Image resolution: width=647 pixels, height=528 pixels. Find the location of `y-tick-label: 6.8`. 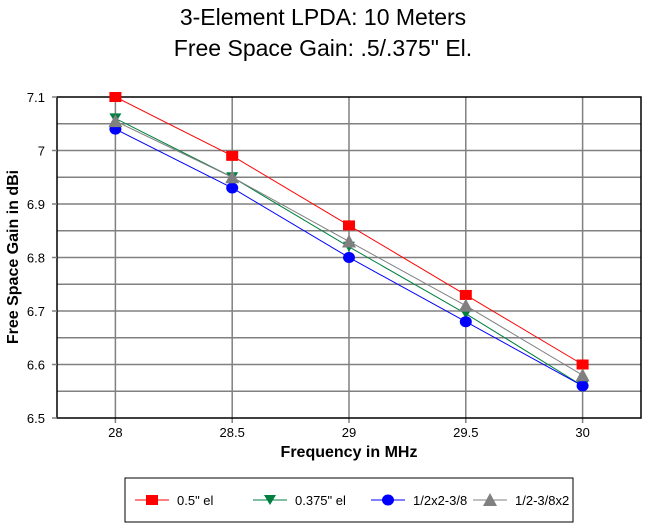

y-tick-label: 6.8 is located at coordinates (36, 258).